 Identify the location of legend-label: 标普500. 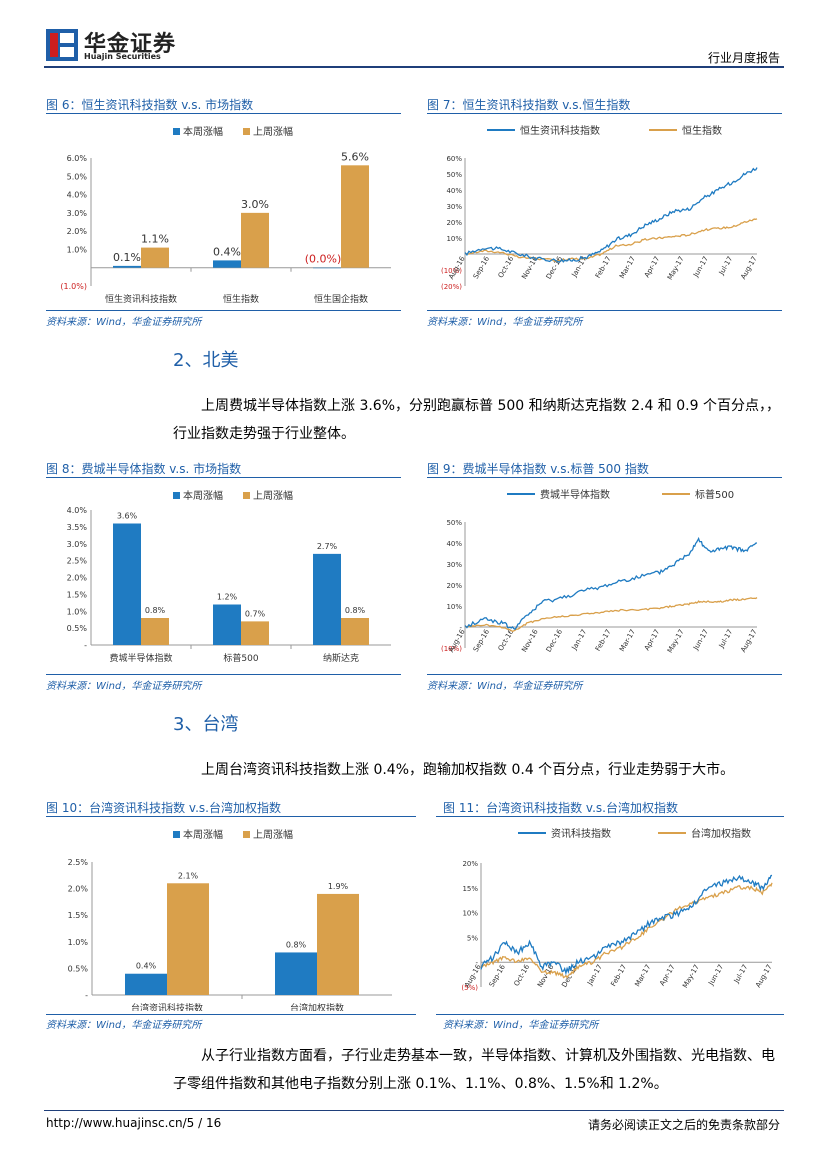
(714, 494).